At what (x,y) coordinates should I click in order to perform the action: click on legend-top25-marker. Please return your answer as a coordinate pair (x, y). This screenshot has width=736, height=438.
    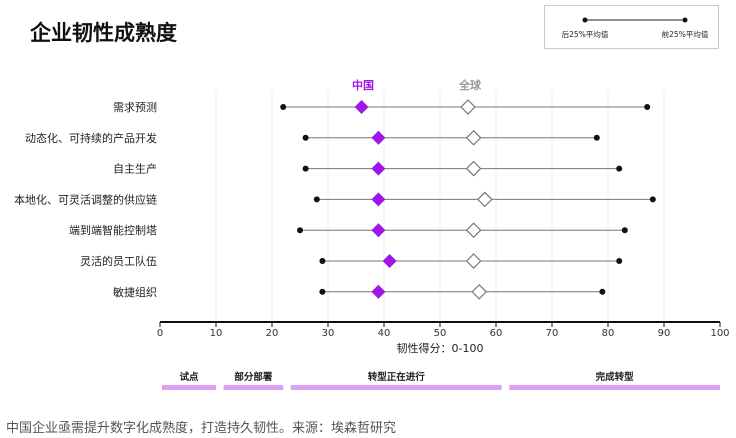
    Looking at the image, I should click on (685, 20).